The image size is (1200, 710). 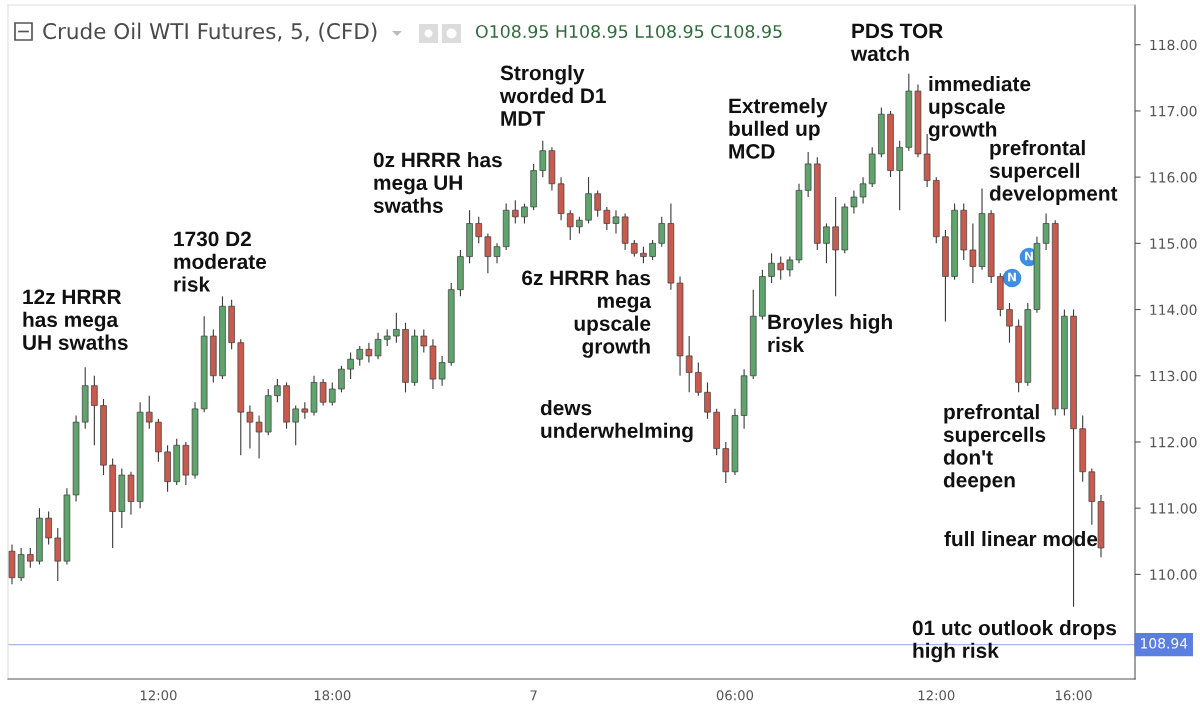 I want to click on annotation: 6z HRRR has mega upscale growth, so click(x=587, y=314).